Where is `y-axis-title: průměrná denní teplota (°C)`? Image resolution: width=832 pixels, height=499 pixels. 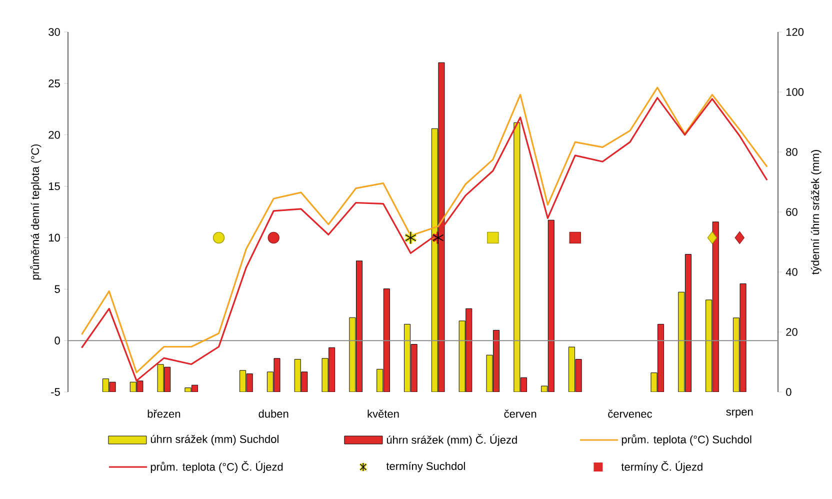 y-axis-title: průměrná denní teplota (°C) is located at coordinates (36, 212).